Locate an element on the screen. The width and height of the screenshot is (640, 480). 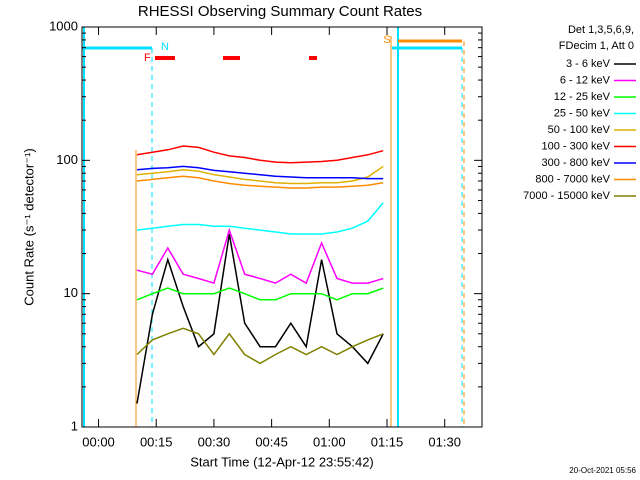
x-tick-label: 01:30 is located at coordinates (444, 441).